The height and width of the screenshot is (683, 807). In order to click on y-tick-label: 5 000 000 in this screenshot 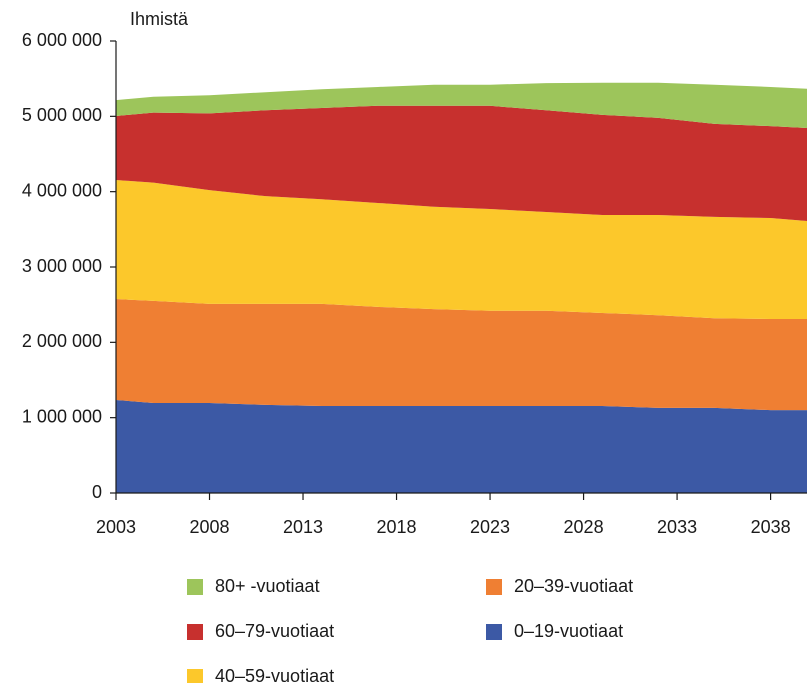, I will do `click(62, 115)`.